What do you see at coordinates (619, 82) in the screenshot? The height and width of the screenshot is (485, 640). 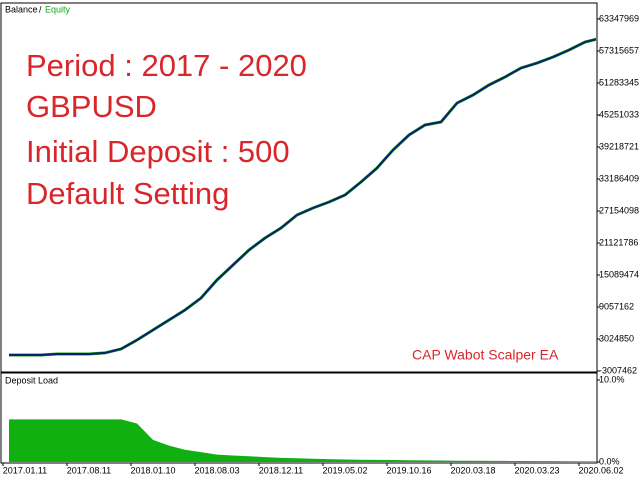 I see `y-tick-label: 51283345` at bounding box center [619, 82].